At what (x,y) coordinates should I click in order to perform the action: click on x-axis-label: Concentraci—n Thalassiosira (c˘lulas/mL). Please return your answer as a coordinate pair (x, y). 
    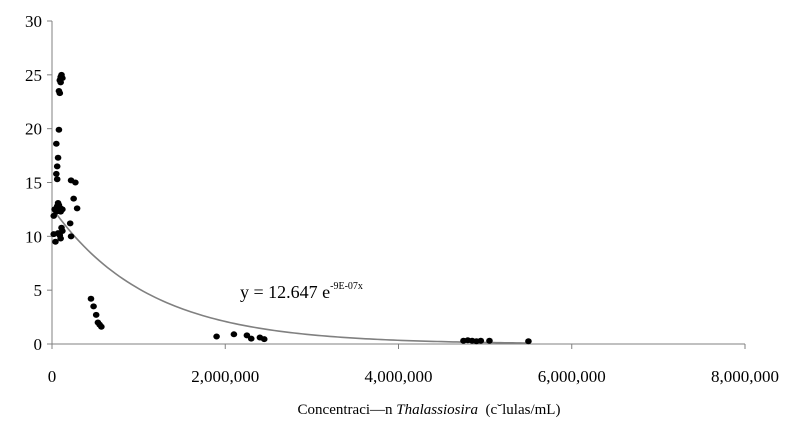
    Looking at the image, I should click on (399, 410).